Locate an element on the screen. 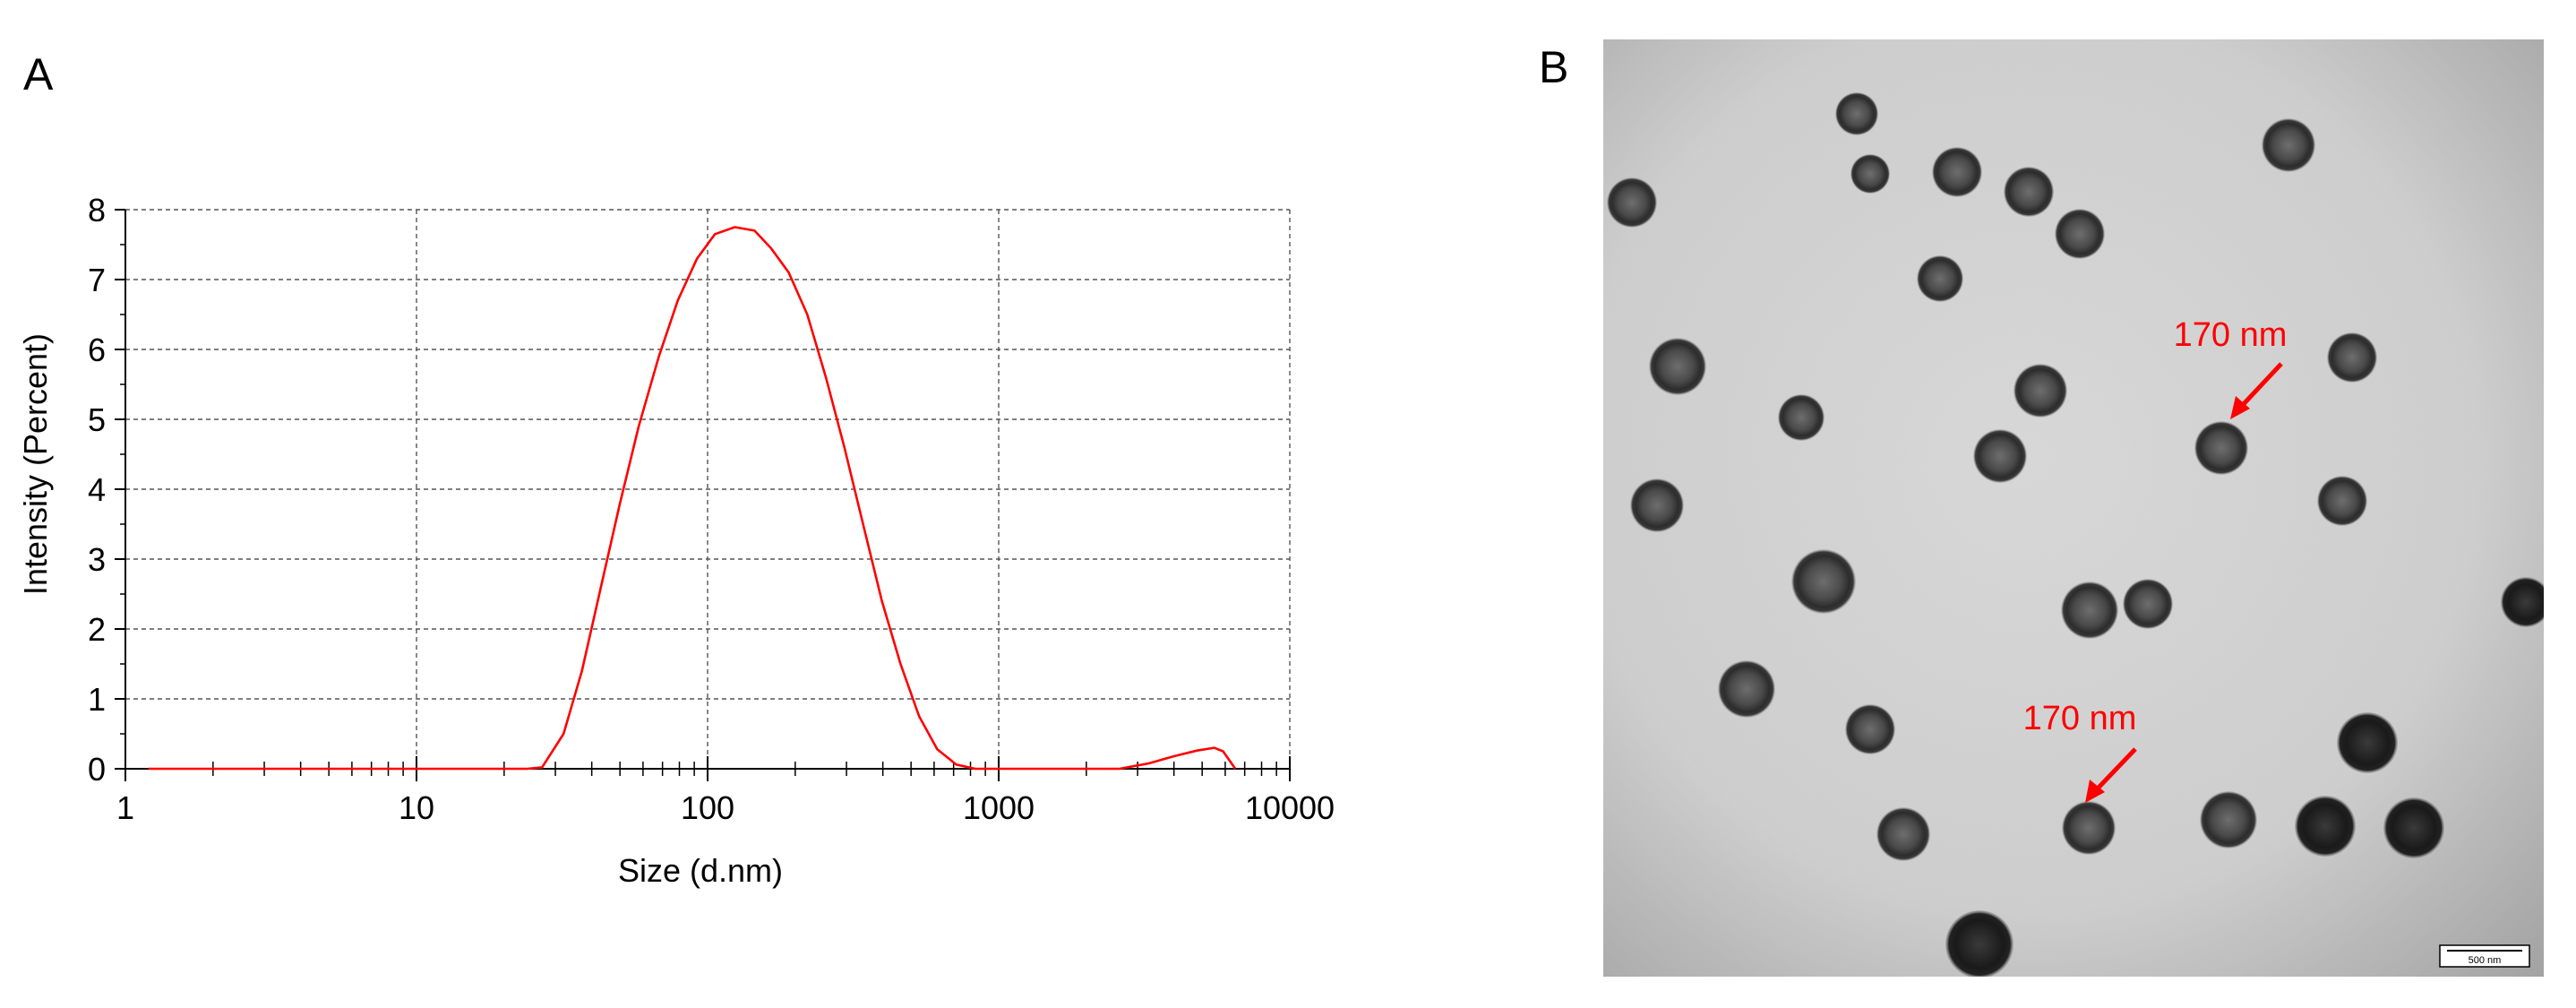 This screenshot has height=1008, width=2576. y-tick-label: 4 is located at coordinates (97, 490).